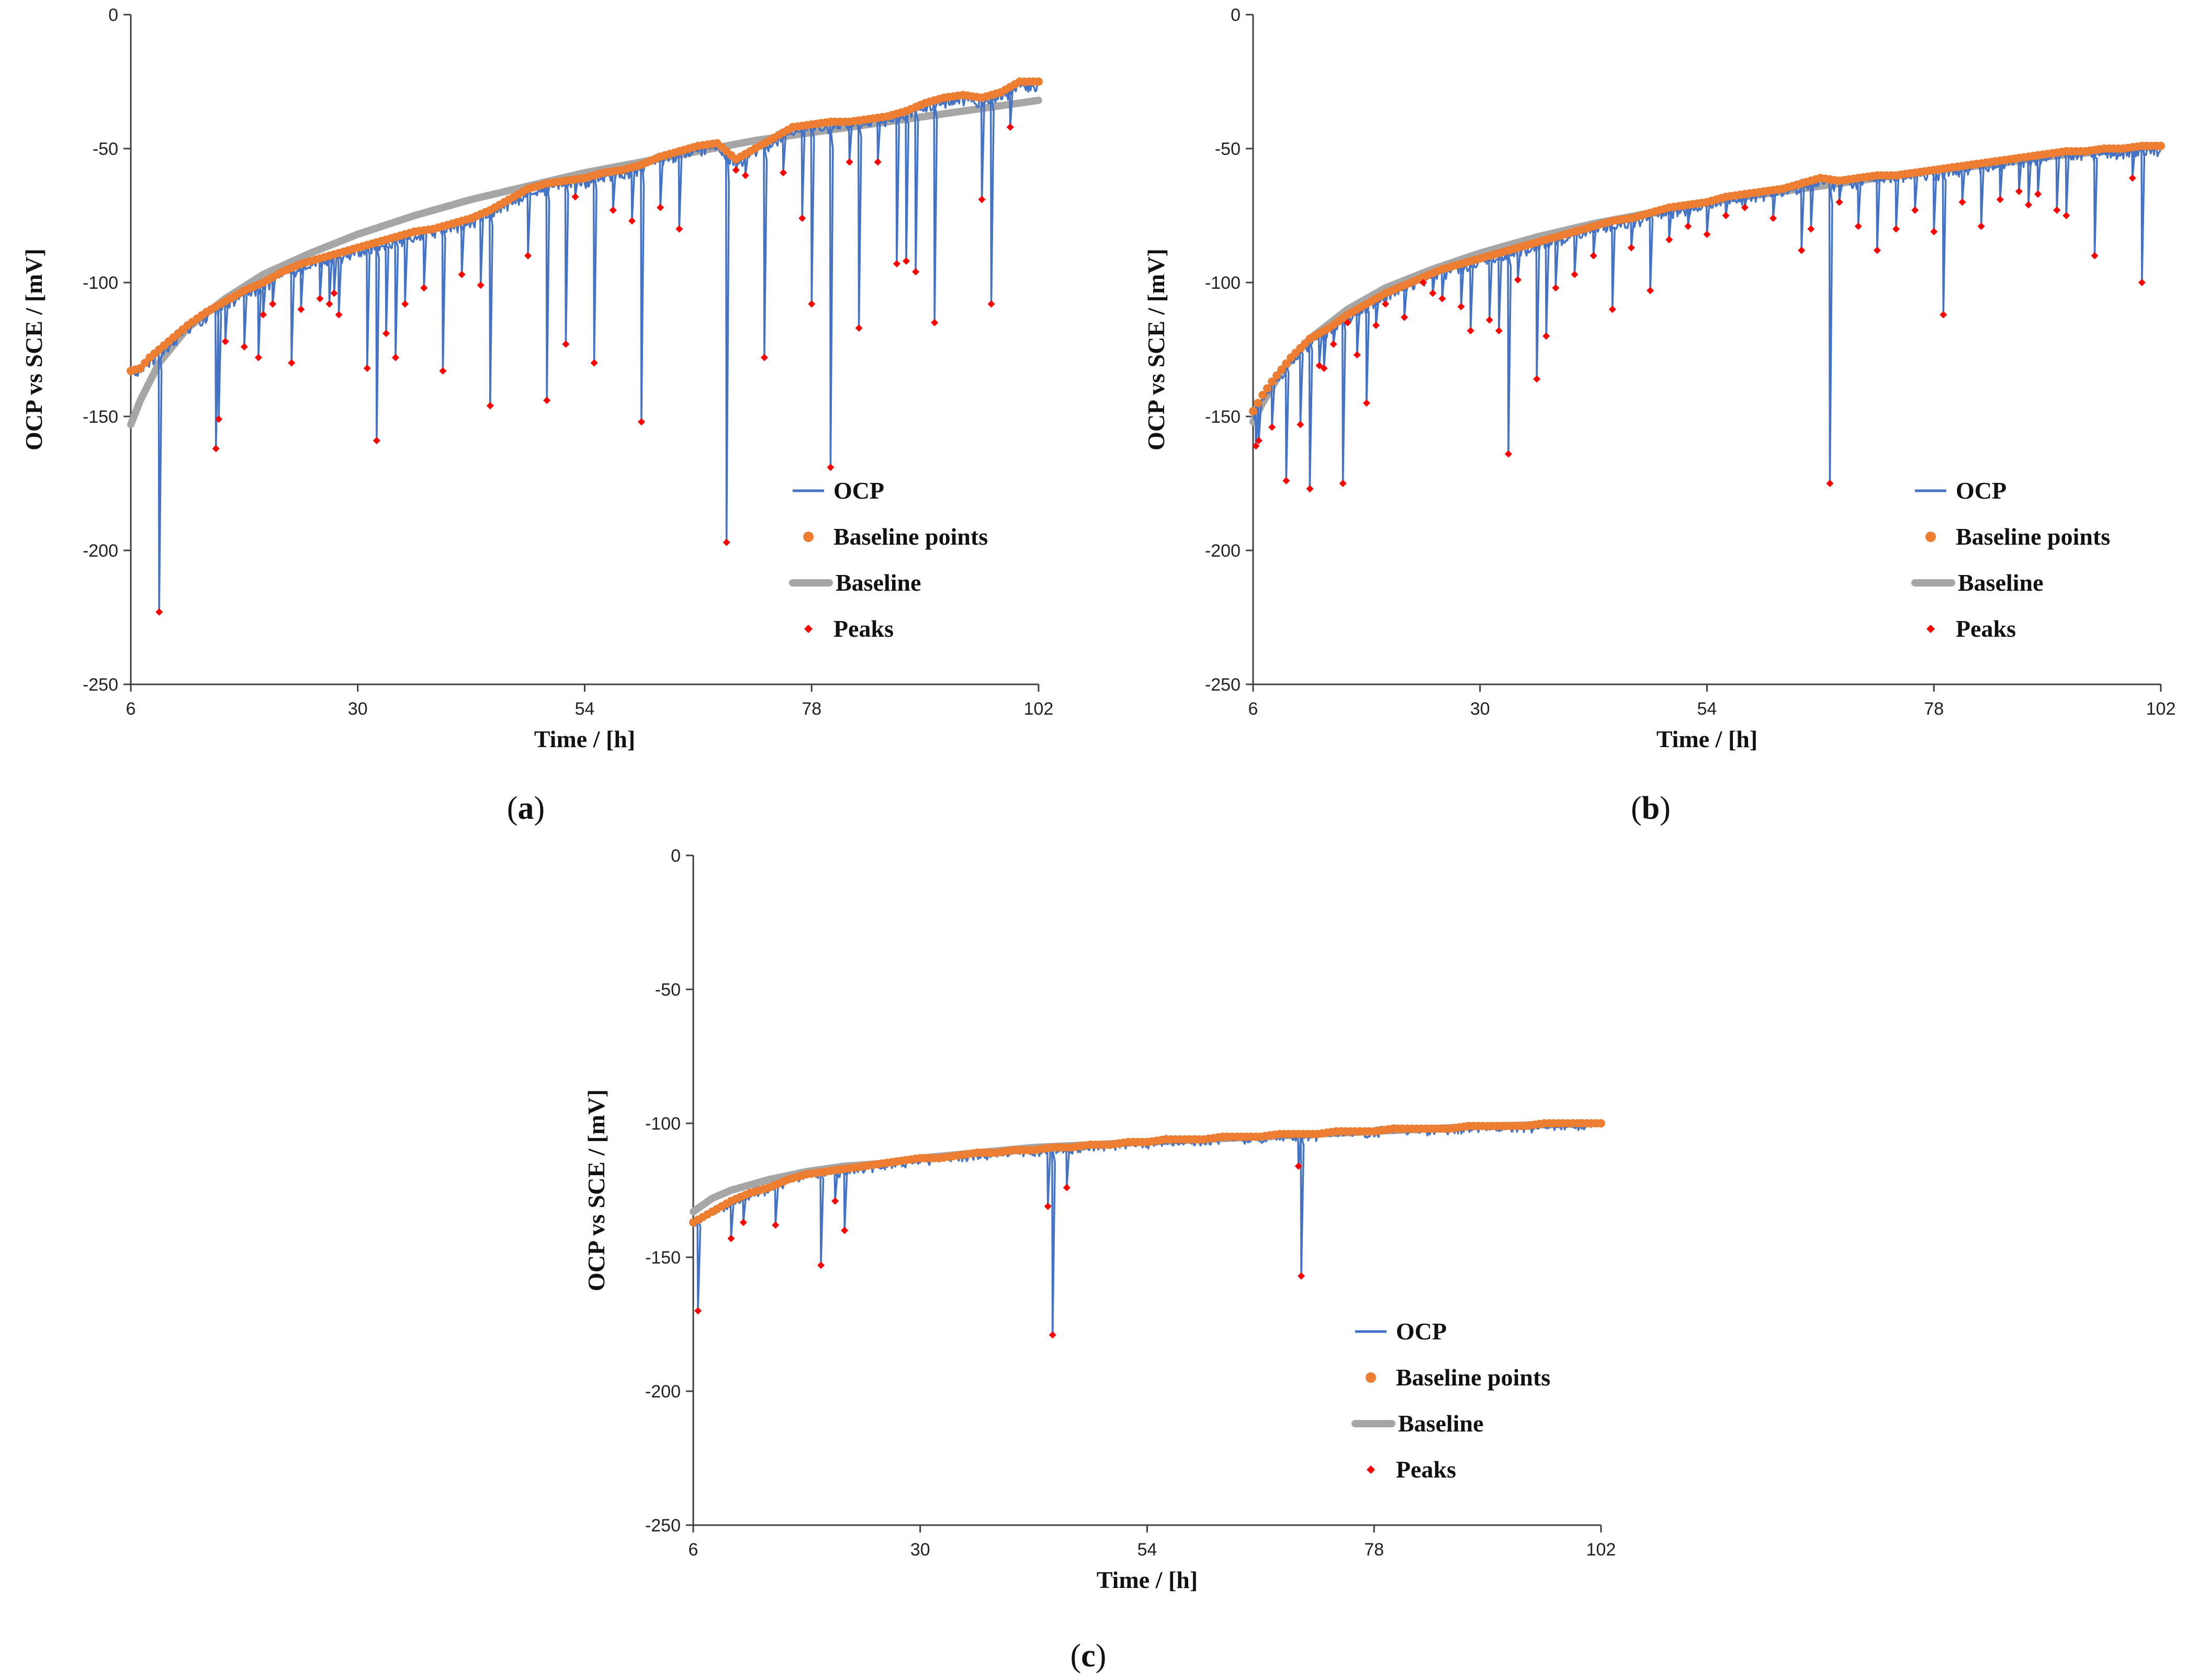 The width and height of the screenshot is (2187, 1680). I want to click on baseline-curve-a, so click(584, 262).